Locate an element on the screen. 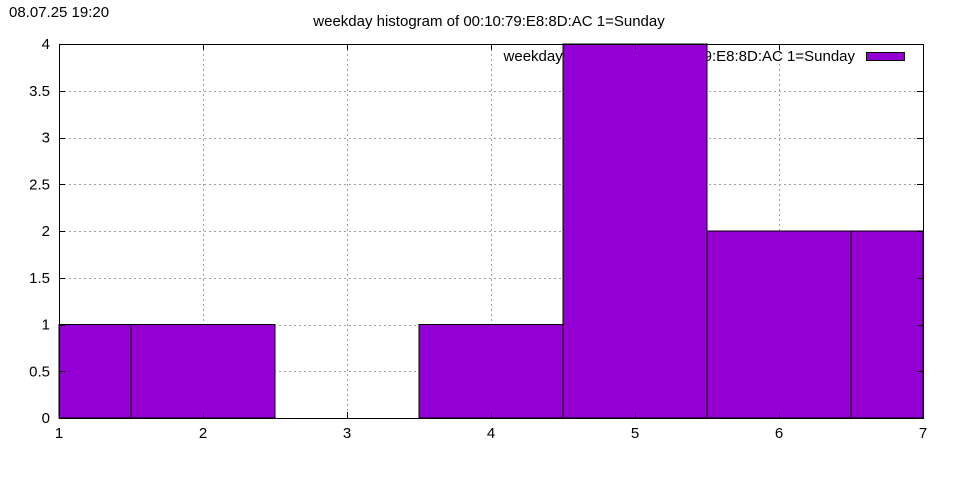 The width and height of the screenshot is (960, 480). x-tick-label-6: 6 is located at coordinates (779, 433).